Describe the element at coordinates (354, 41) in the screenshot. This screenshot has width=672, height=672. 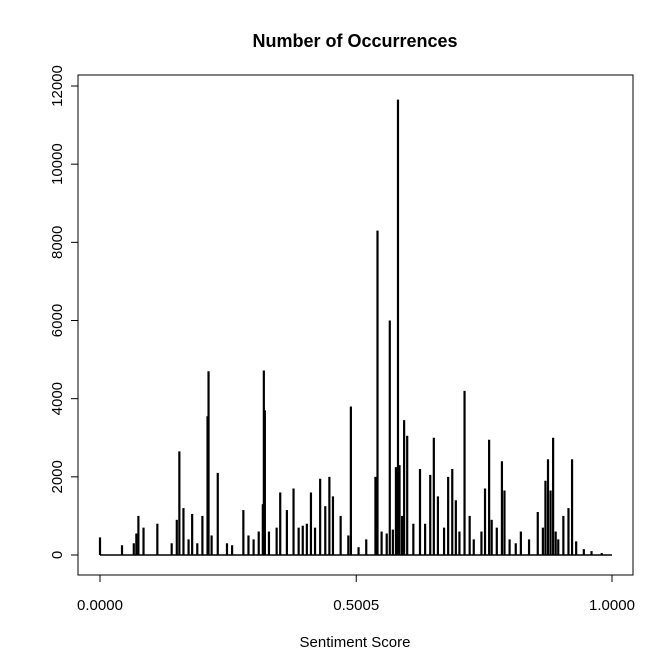
I see `chart-title: Number of Occurrences` at that location.